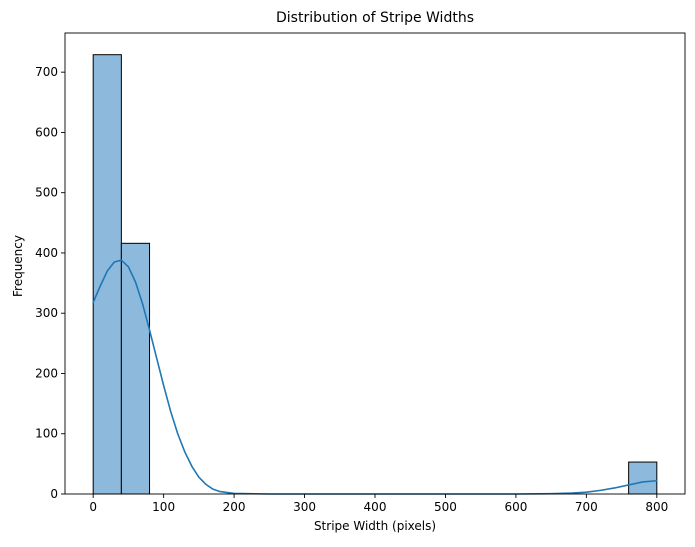 The image size is (695, 547). Describe the element at coordinates (304, 507) in the screenshot. I see `x-tick-label-300: 300` at that location.